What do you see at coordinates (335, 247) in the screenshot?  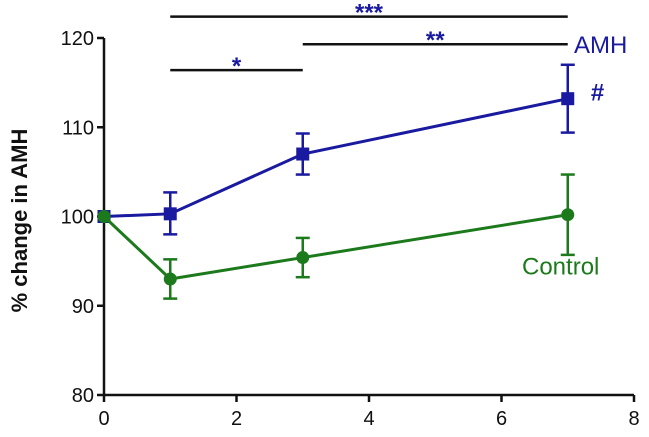 I see `series-line` at bounding box center [335, 247].